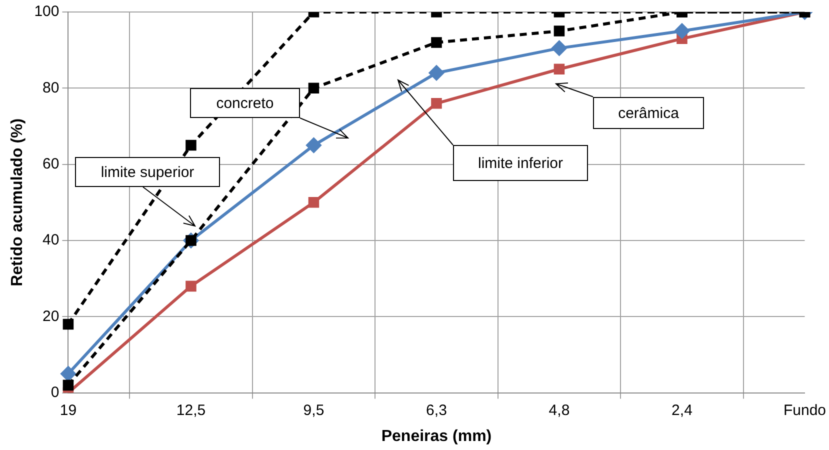  What do you see at coordinates (17, 202) in the screenshot?
I see `y-axis-title: Retido acumulado (%)` at bounding box center [17, 202].